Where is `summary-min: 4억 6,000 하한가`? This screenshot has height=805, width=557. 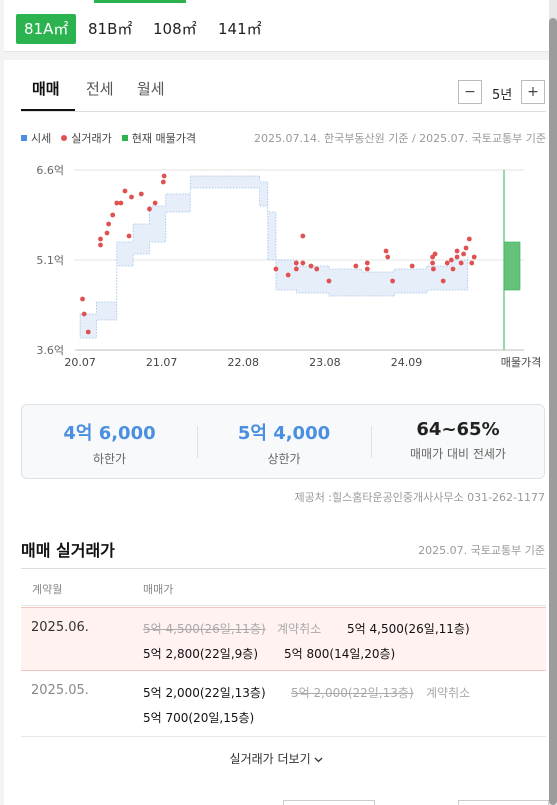 summary-min: 4억 6,000 하한가 is located at coordinates (109, 441).